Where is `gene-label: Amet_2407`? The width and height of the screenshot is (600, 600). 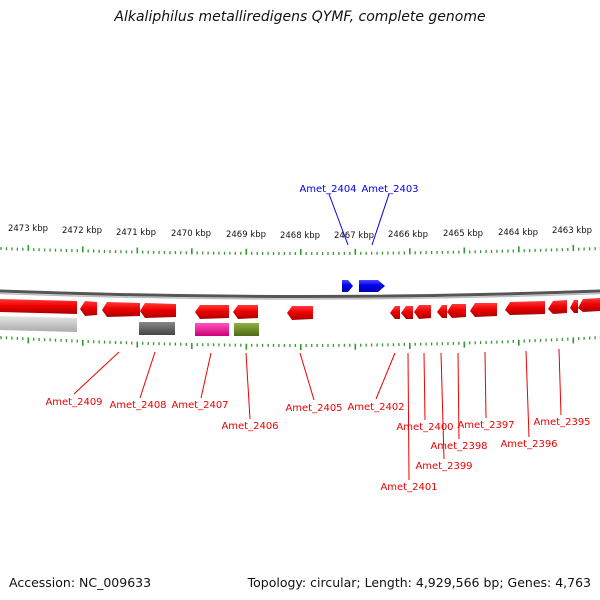 gene-label: Amet_2407 is located at coordinates (199, 405).